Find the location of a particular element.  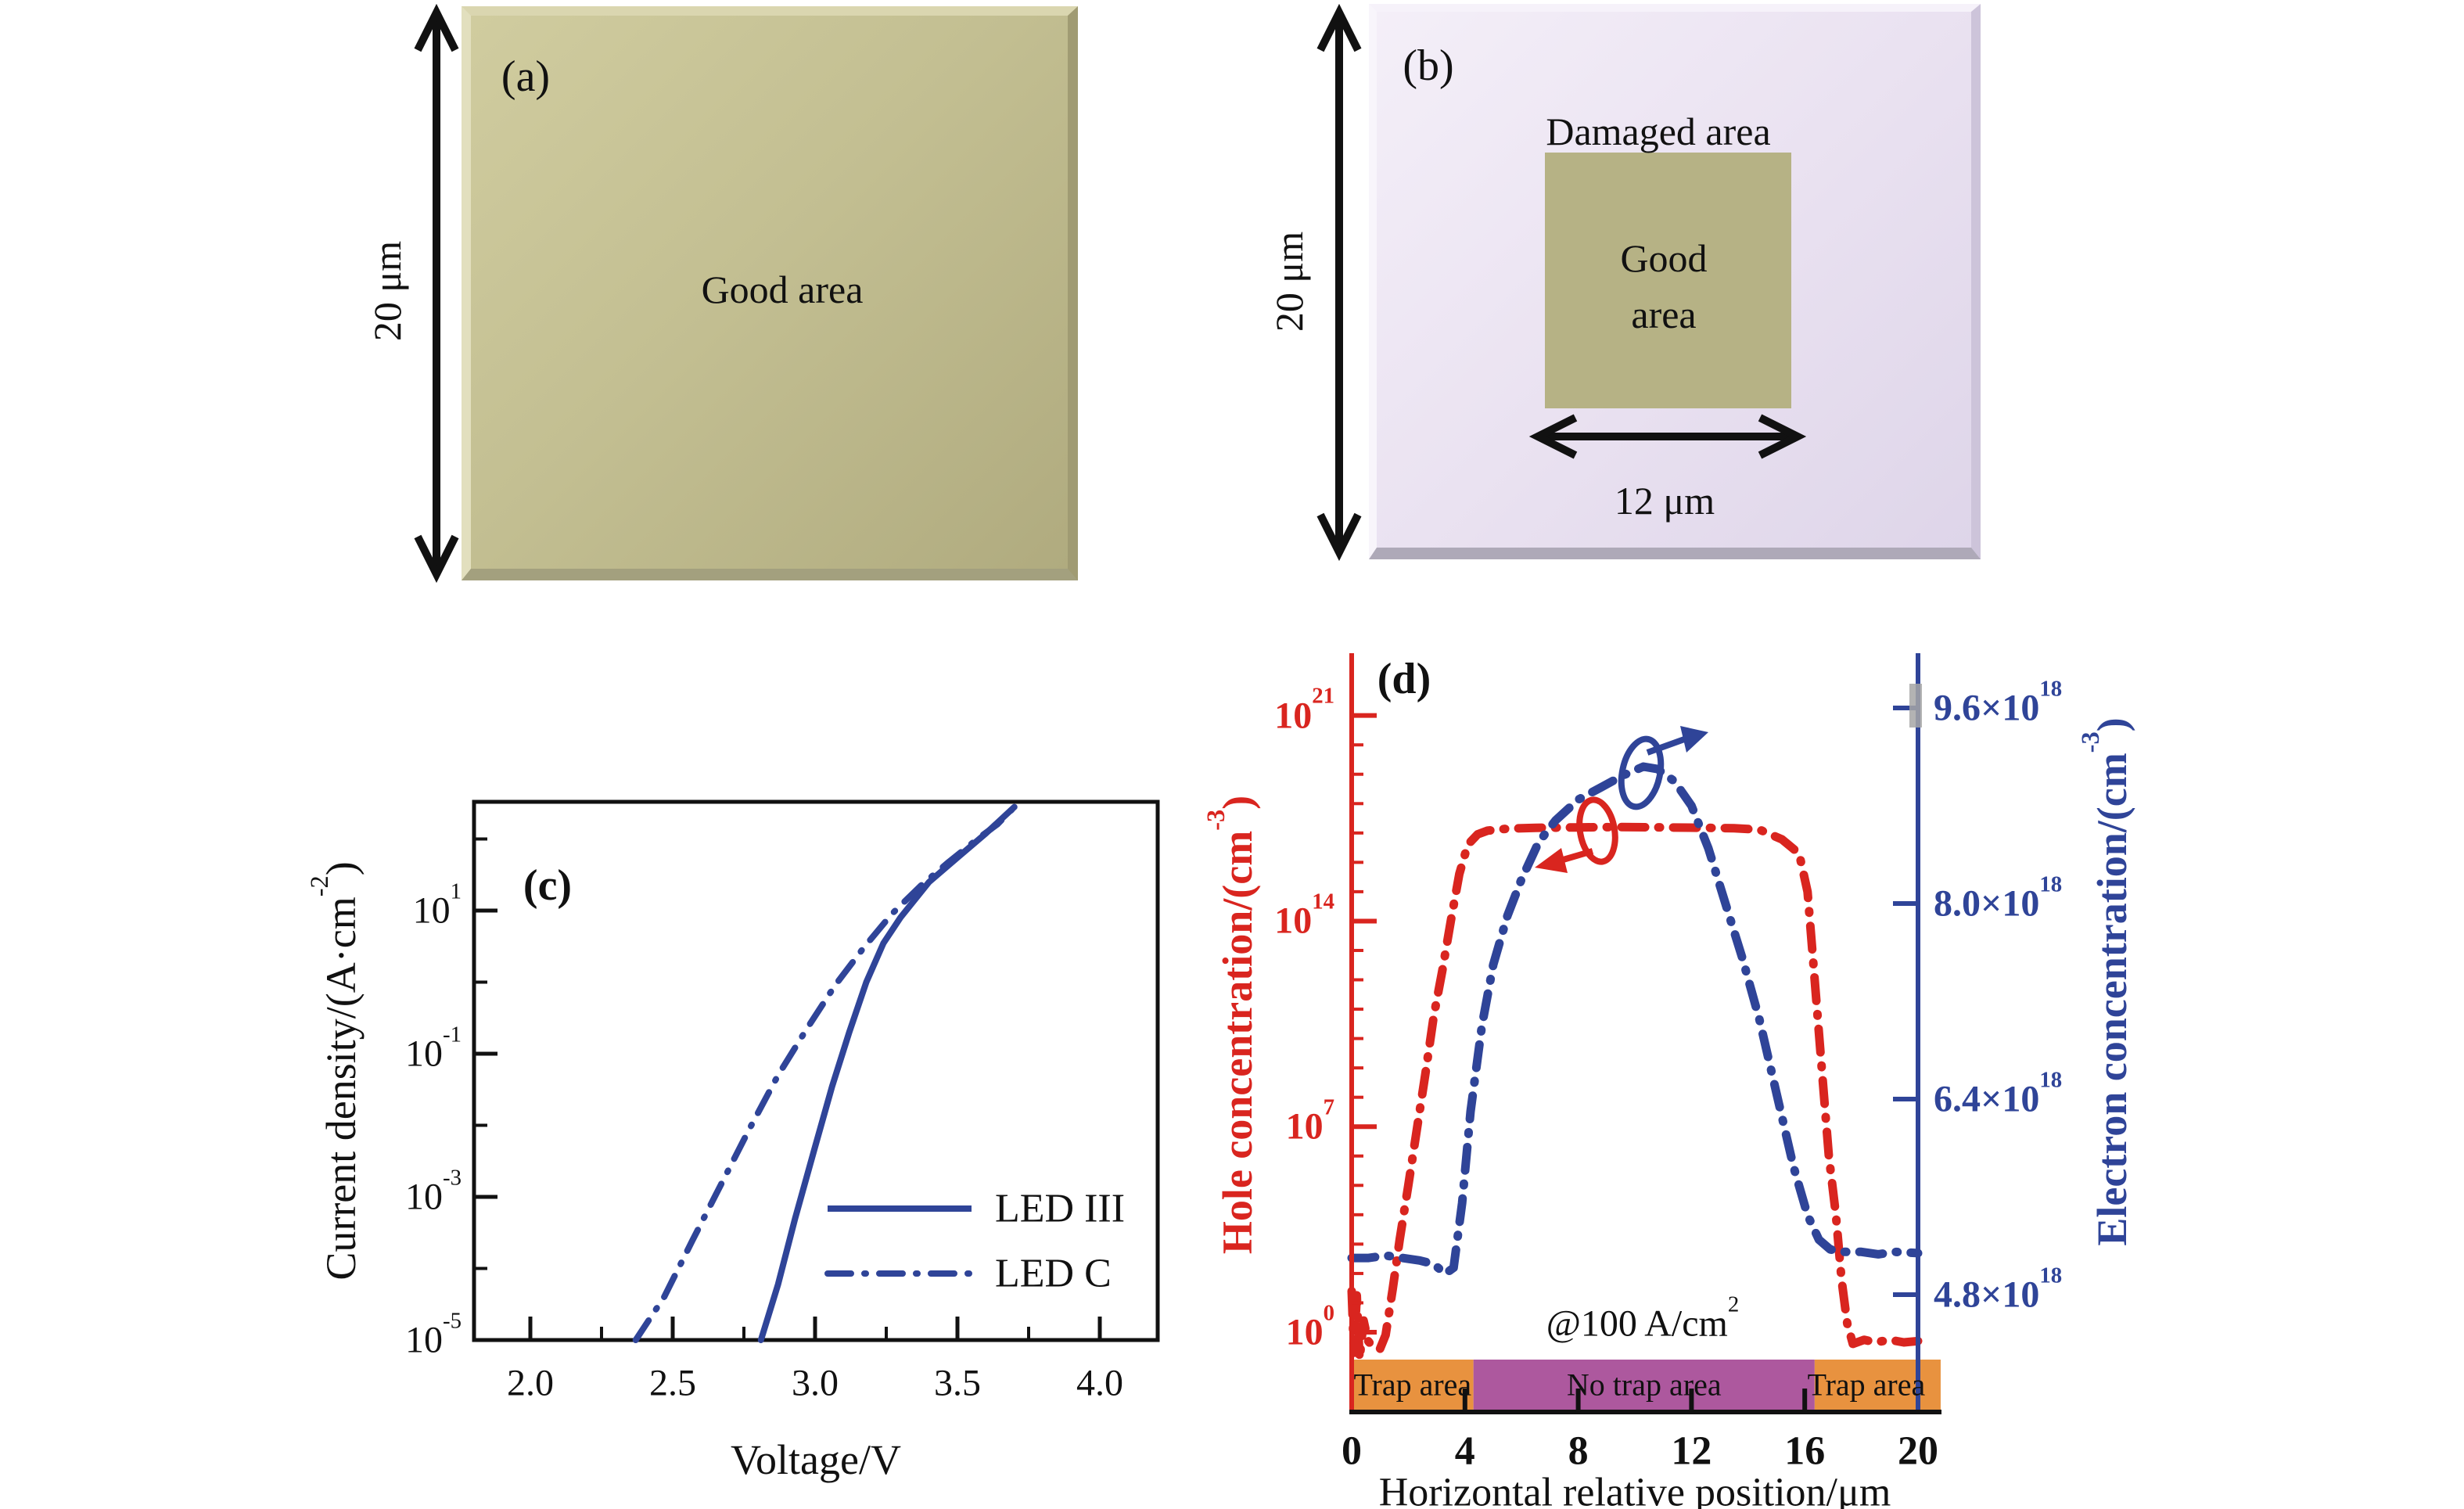

panel-a-good-square is located at coordinates (770, 293).